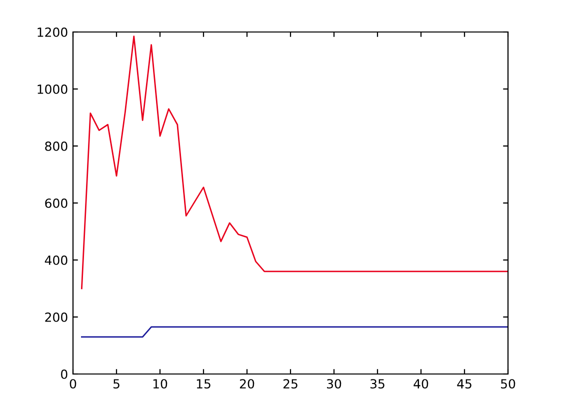  Describe the element at coordinates (73, 384) in the screenshot. I see `x-tick-label: 0` at that location.